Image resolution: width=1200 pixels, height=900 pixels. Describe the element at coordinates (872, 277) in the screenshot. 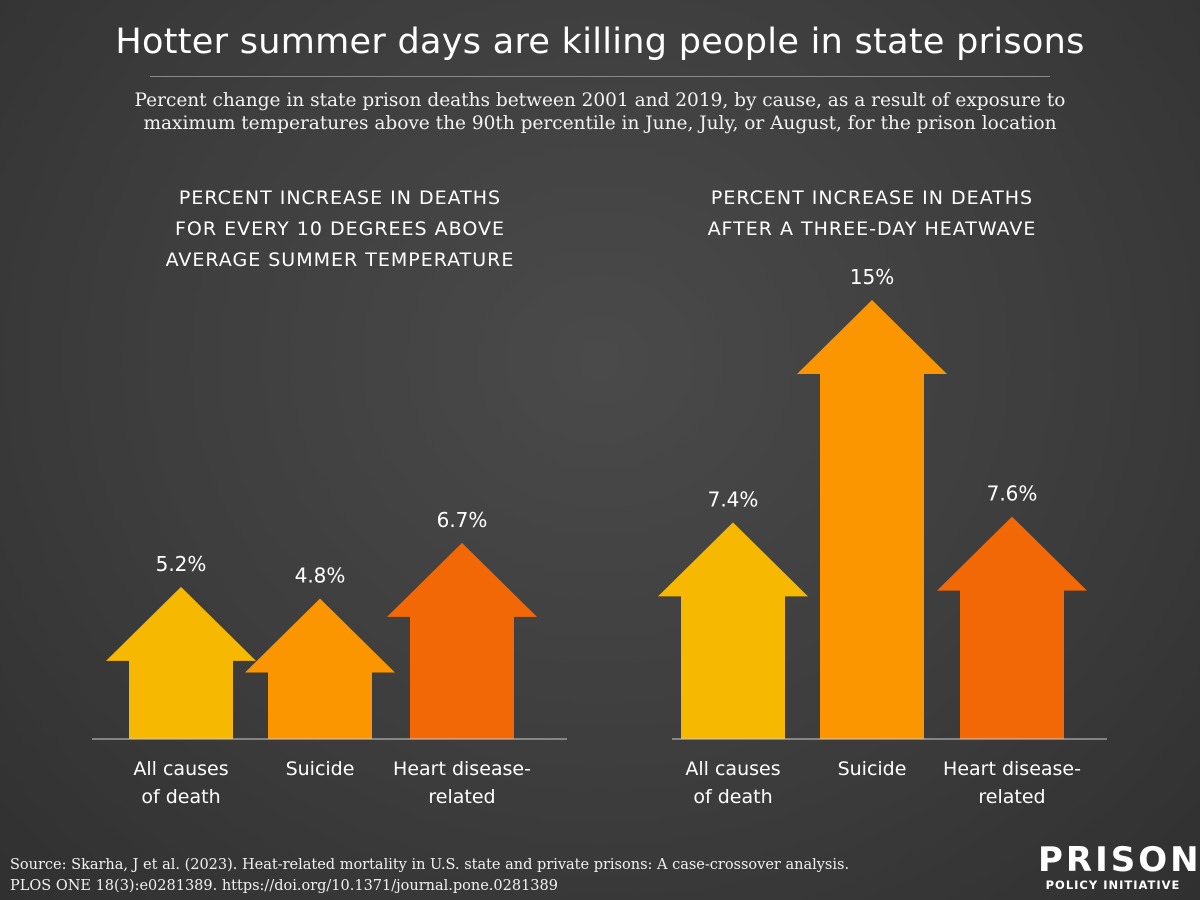

I see `right-data-label-suicide: 15%` at that location.